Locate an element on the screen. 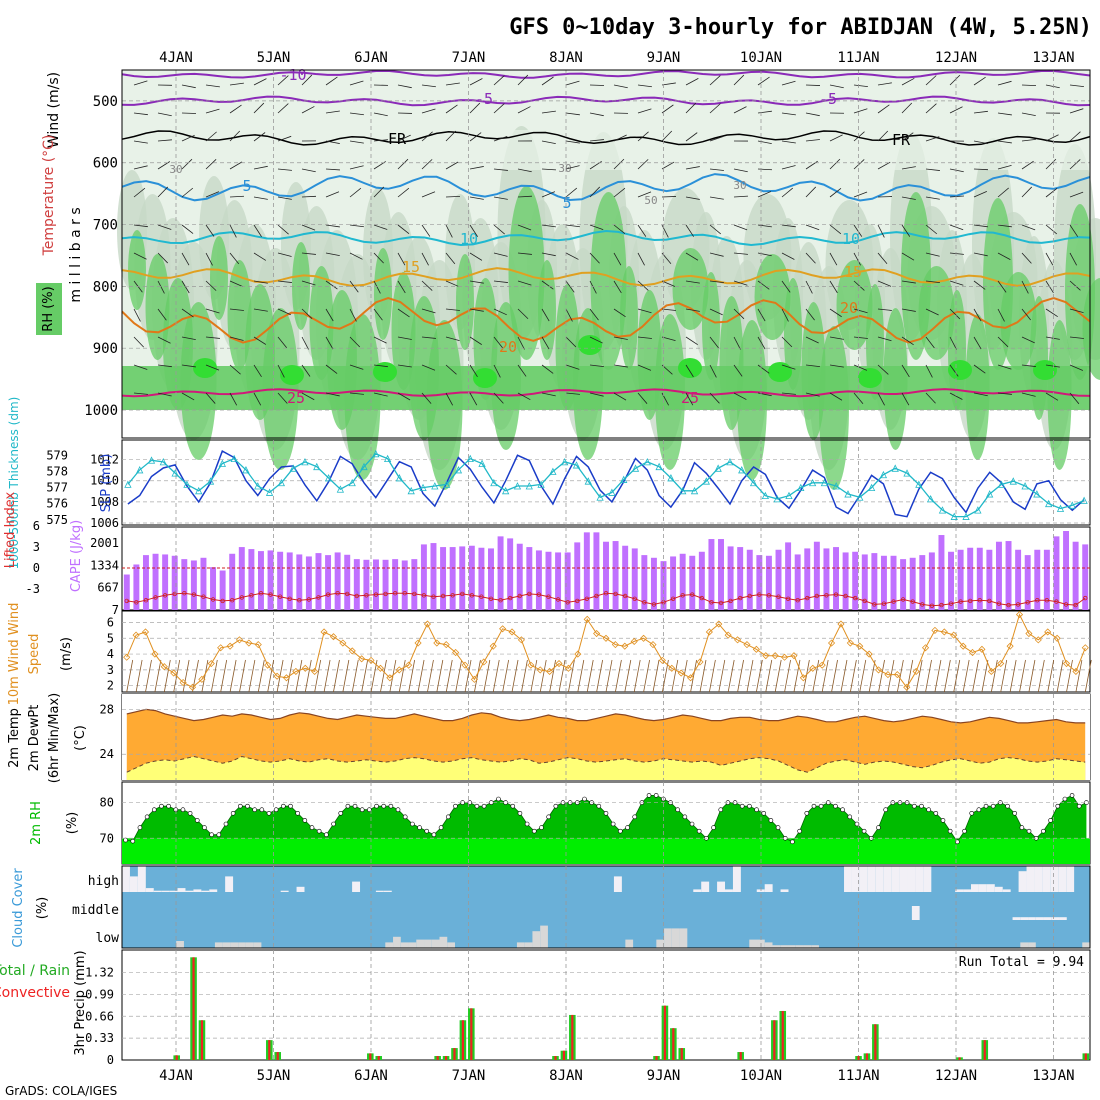 This screenshot has height=1100, width=1100. isotherm-label: 20 is located at coordinates (508, 347).